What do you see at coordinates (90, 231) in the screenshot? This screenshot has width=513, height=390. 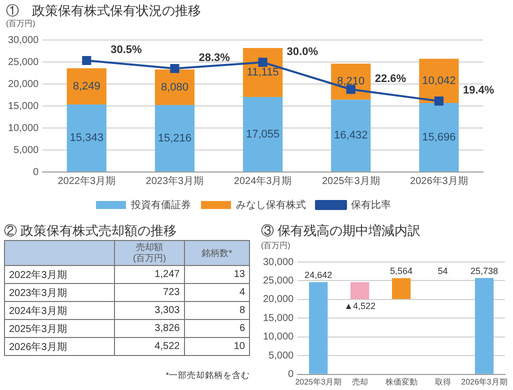 I see `text: ② 政策保有株式売却額の推移` at bounding box center [90, 231].